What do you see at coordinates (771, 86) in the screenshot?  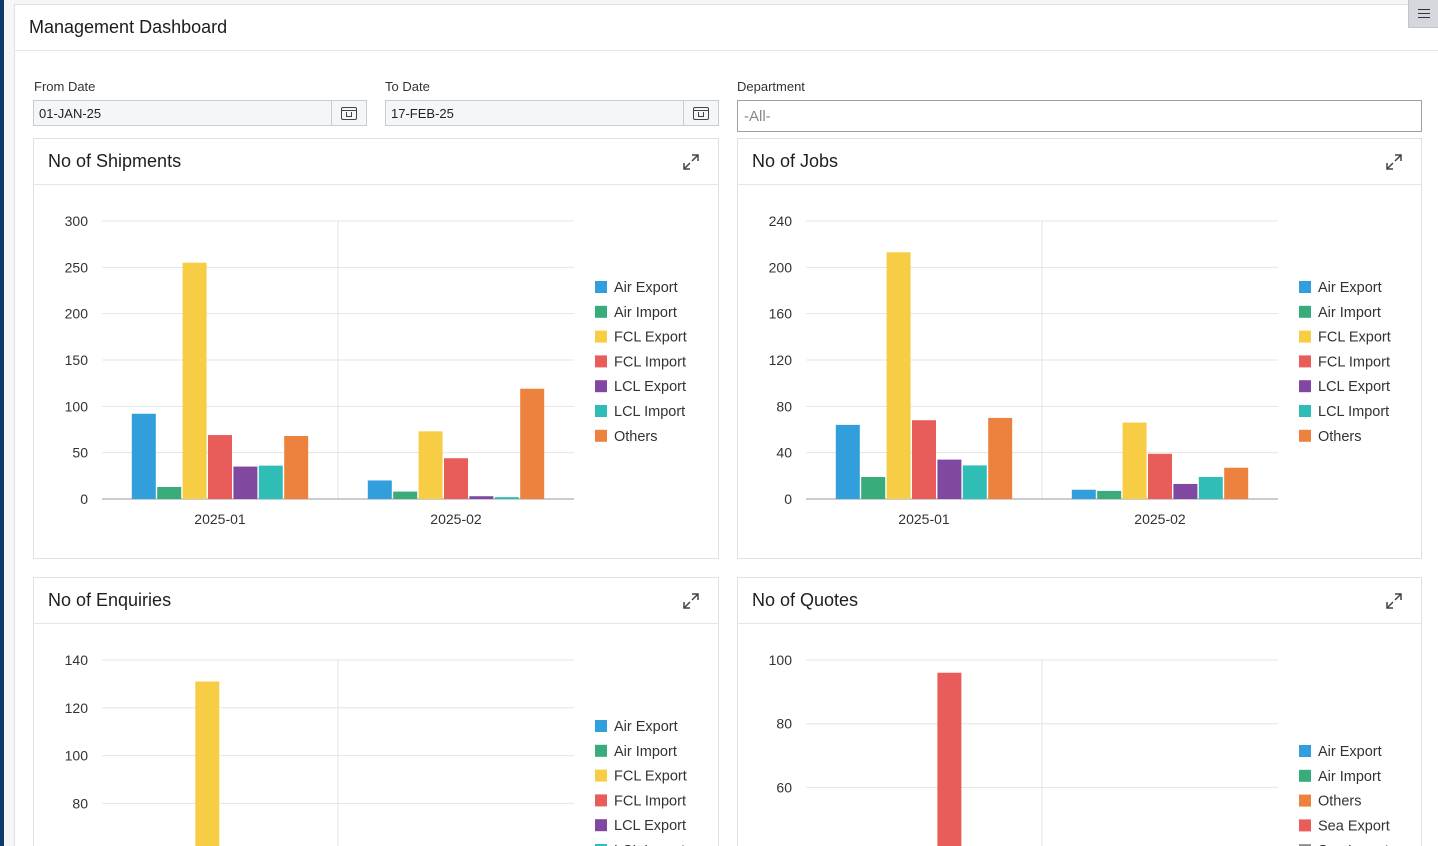 I see `department-label: Department` at bounding box center [771, 86].